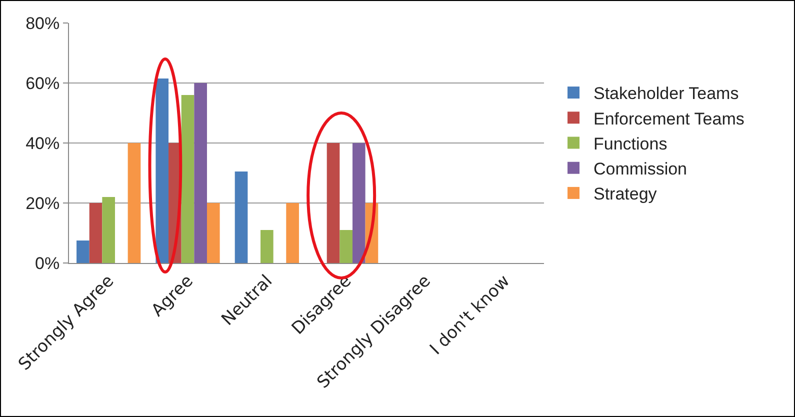  I want to click on legend-label: Commission, so click(641, 168).